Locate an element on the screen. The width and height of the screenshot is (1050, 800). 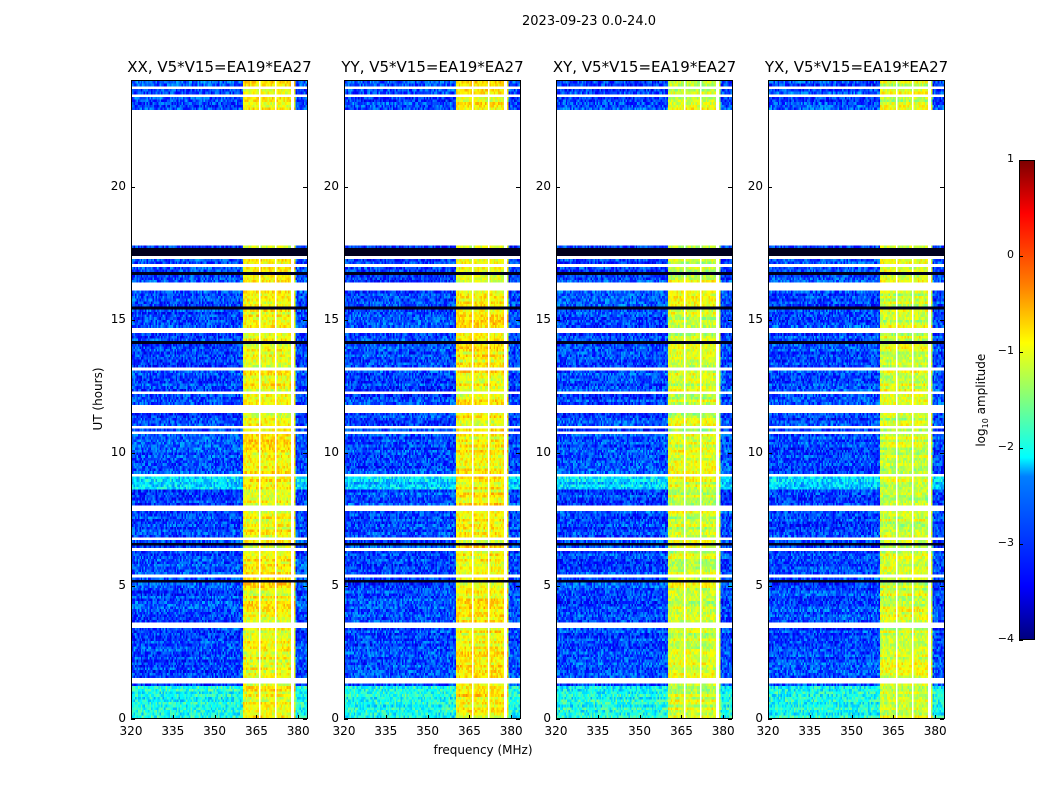
colorbar-label-tail: amplitude is located at coordinates (980, 386).